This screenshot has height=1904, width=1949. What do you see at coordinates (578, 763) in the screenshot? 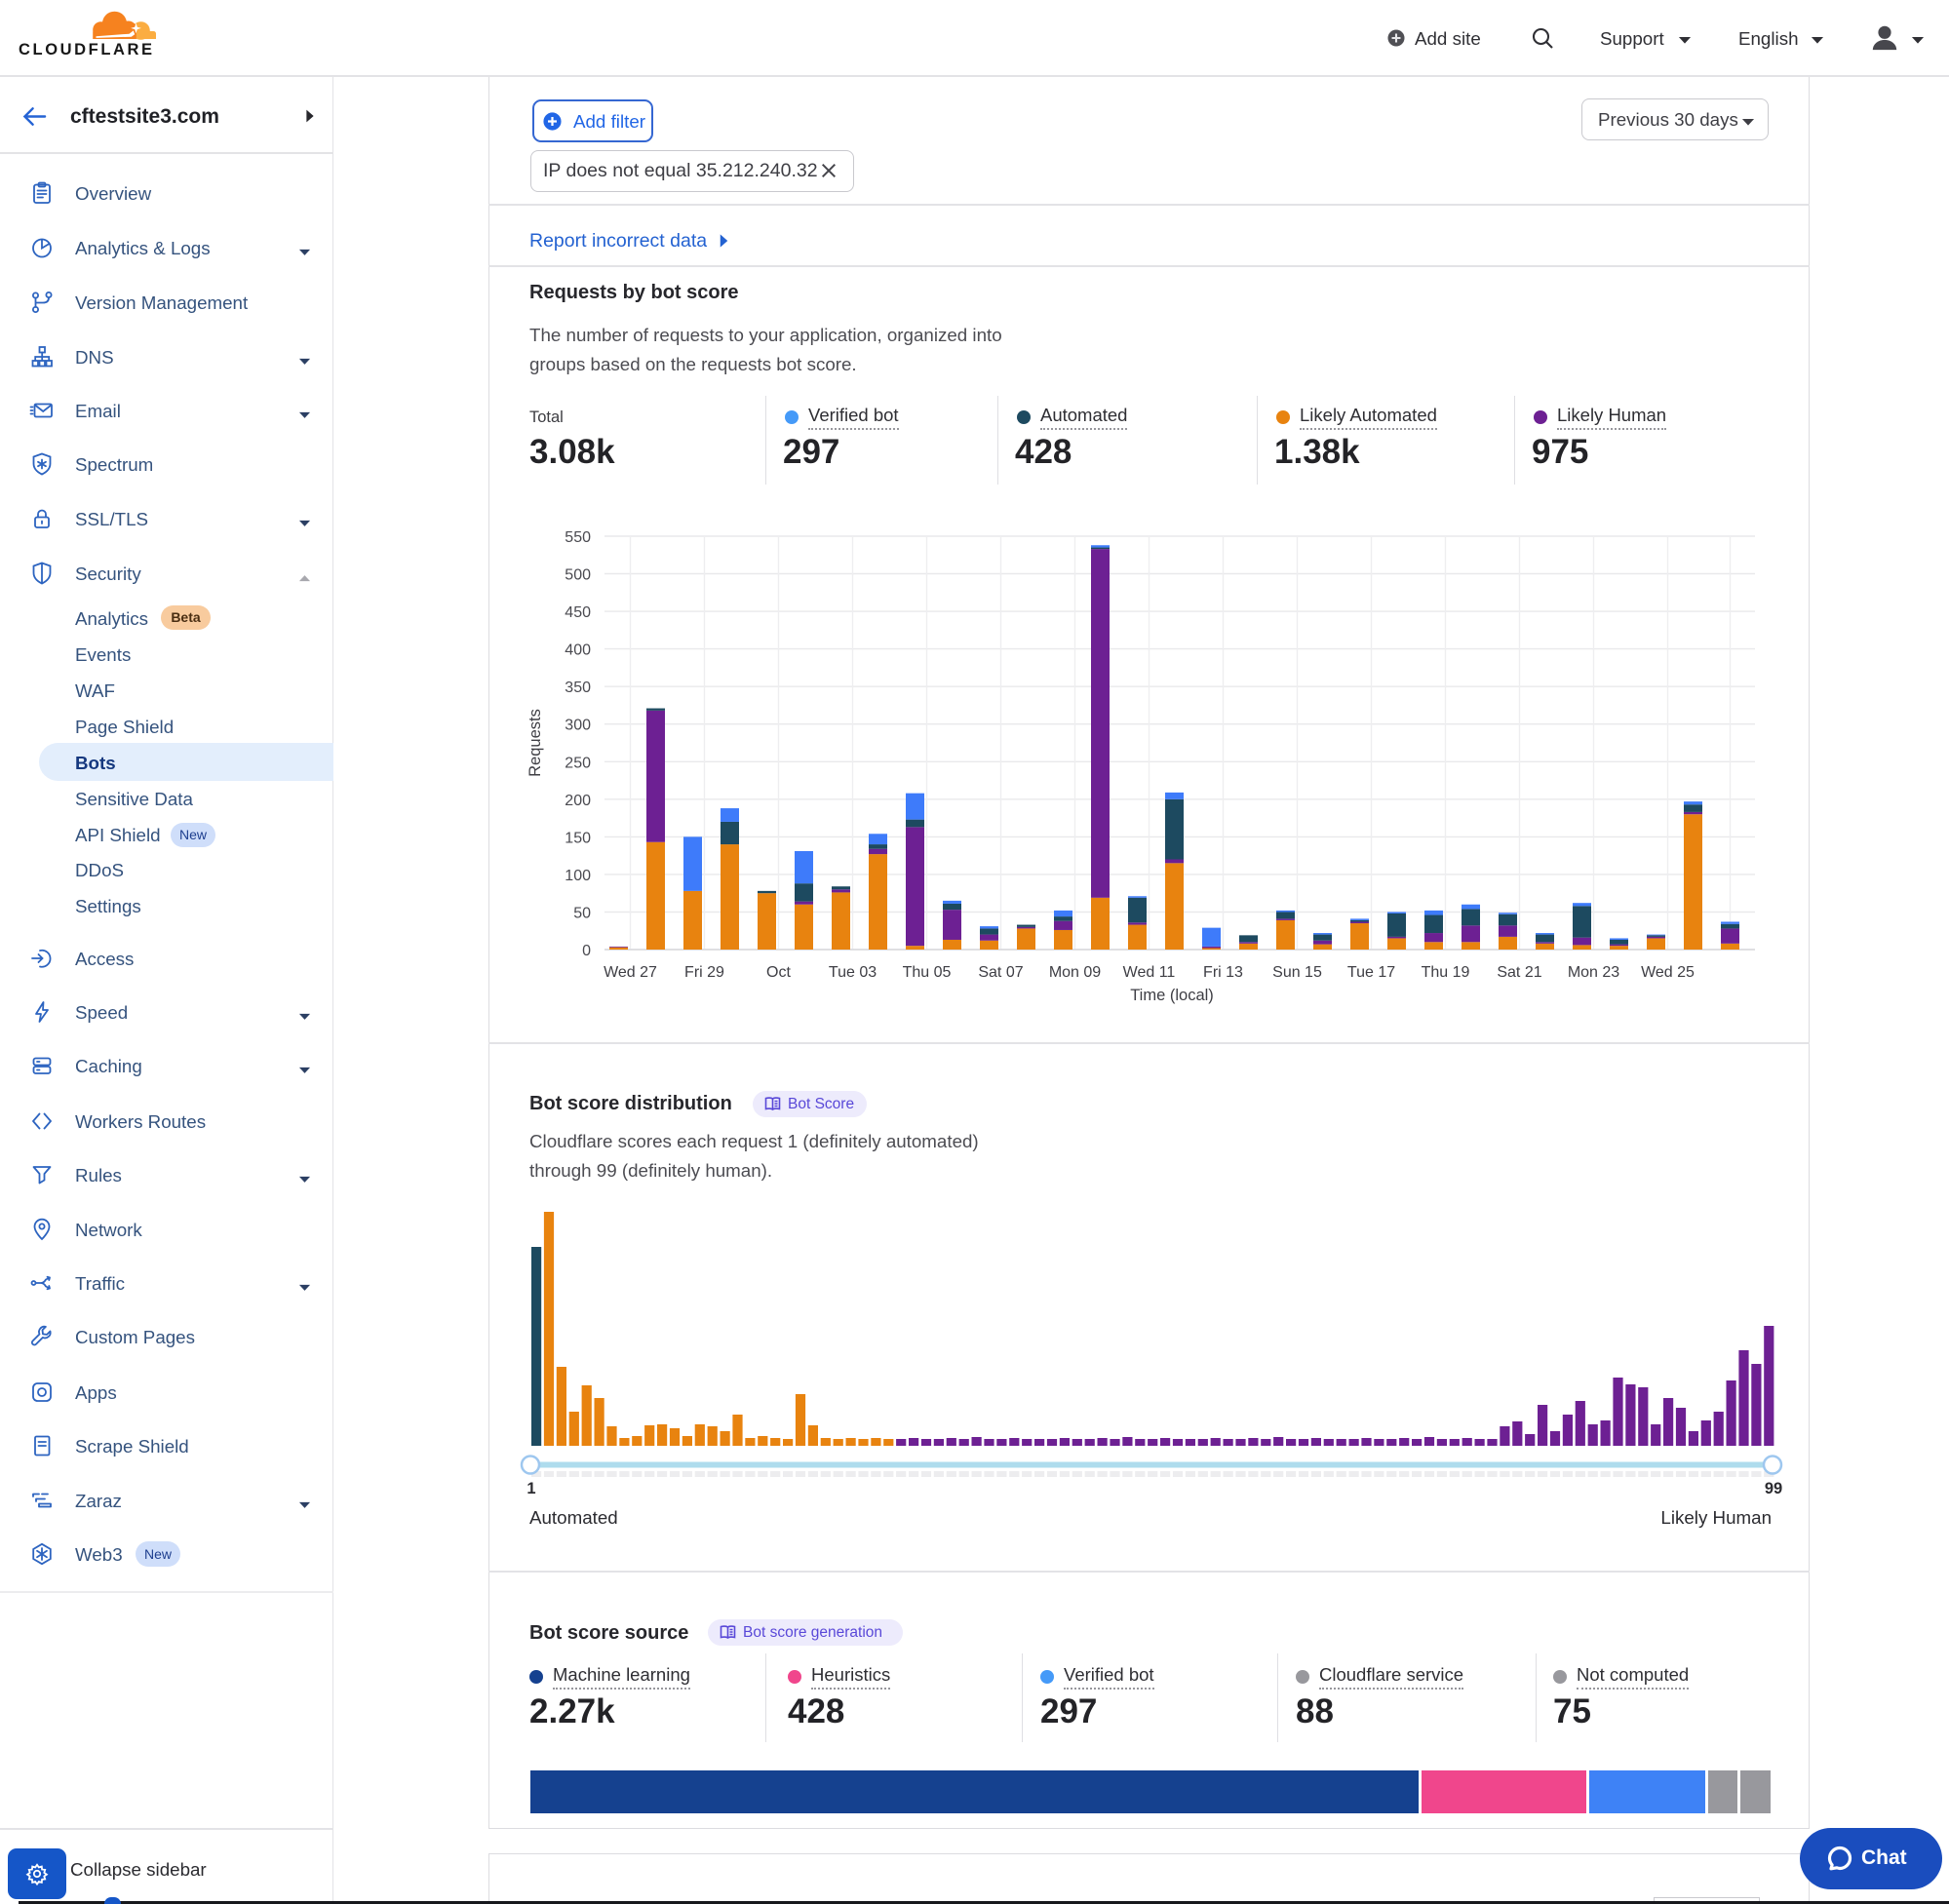
I see `svg-text: 250` at bounding box center [578, 763].